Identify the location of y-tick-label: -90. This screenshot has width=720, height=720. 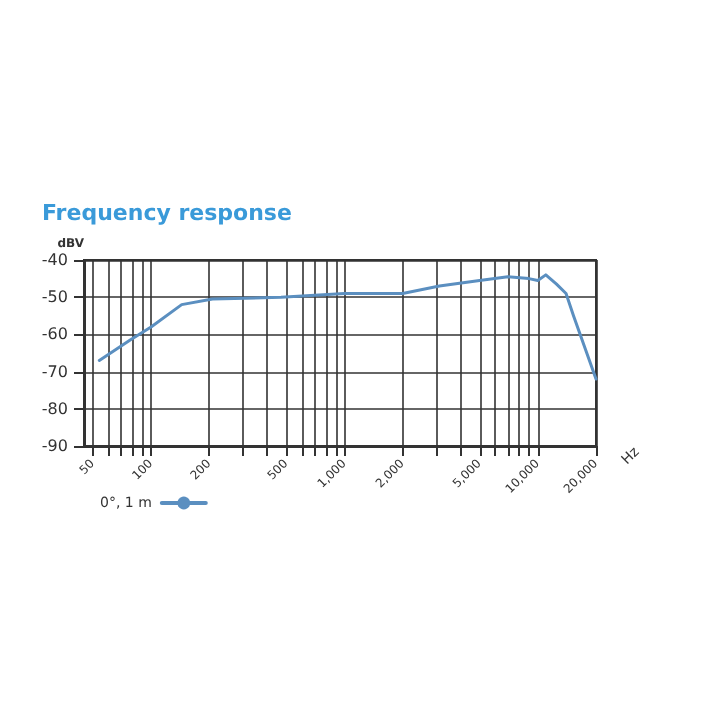
(54, 446).